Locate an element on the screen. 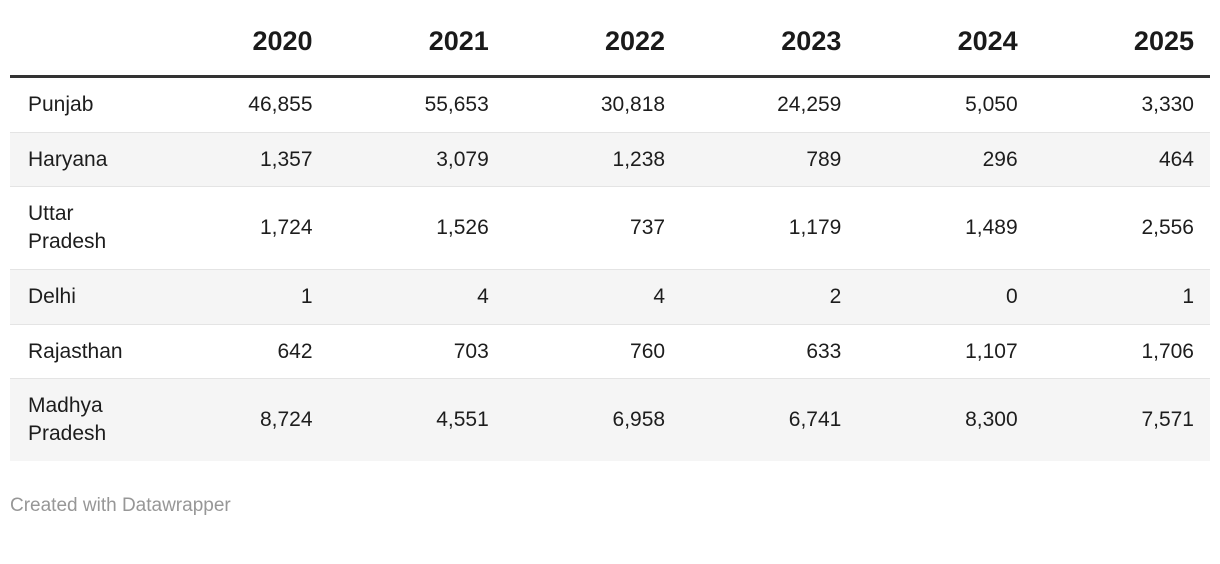  table-header: 2020 2021 2022 2023 2024 2025 is located at coordinates (610, 46).